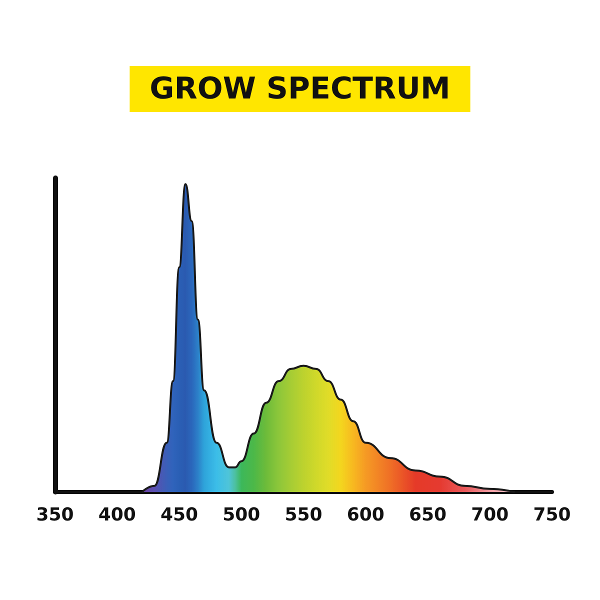  What do you see at coordinates (179, 515) in the screenshot?
I see `x-tick-label: 450` at bounding box center [179, 515].